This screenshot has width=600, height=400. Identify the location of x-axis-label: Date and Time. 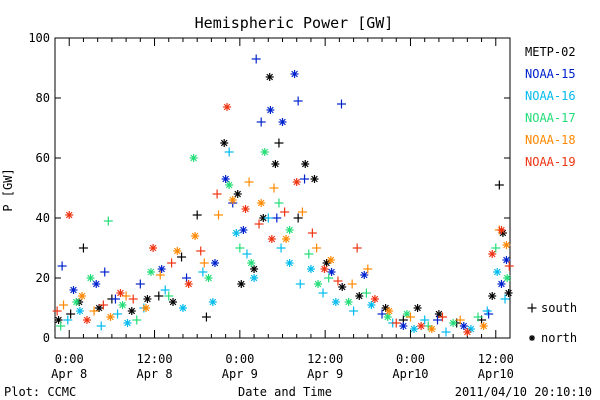
(285, 392).